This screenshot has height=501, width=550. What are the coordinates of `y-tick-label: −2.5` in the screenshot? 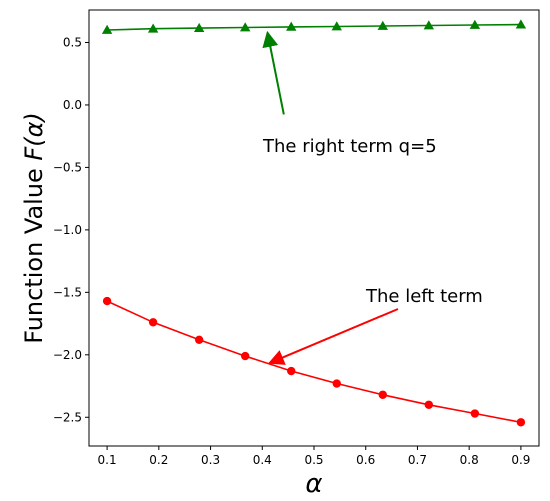 It's located at (67, 417).